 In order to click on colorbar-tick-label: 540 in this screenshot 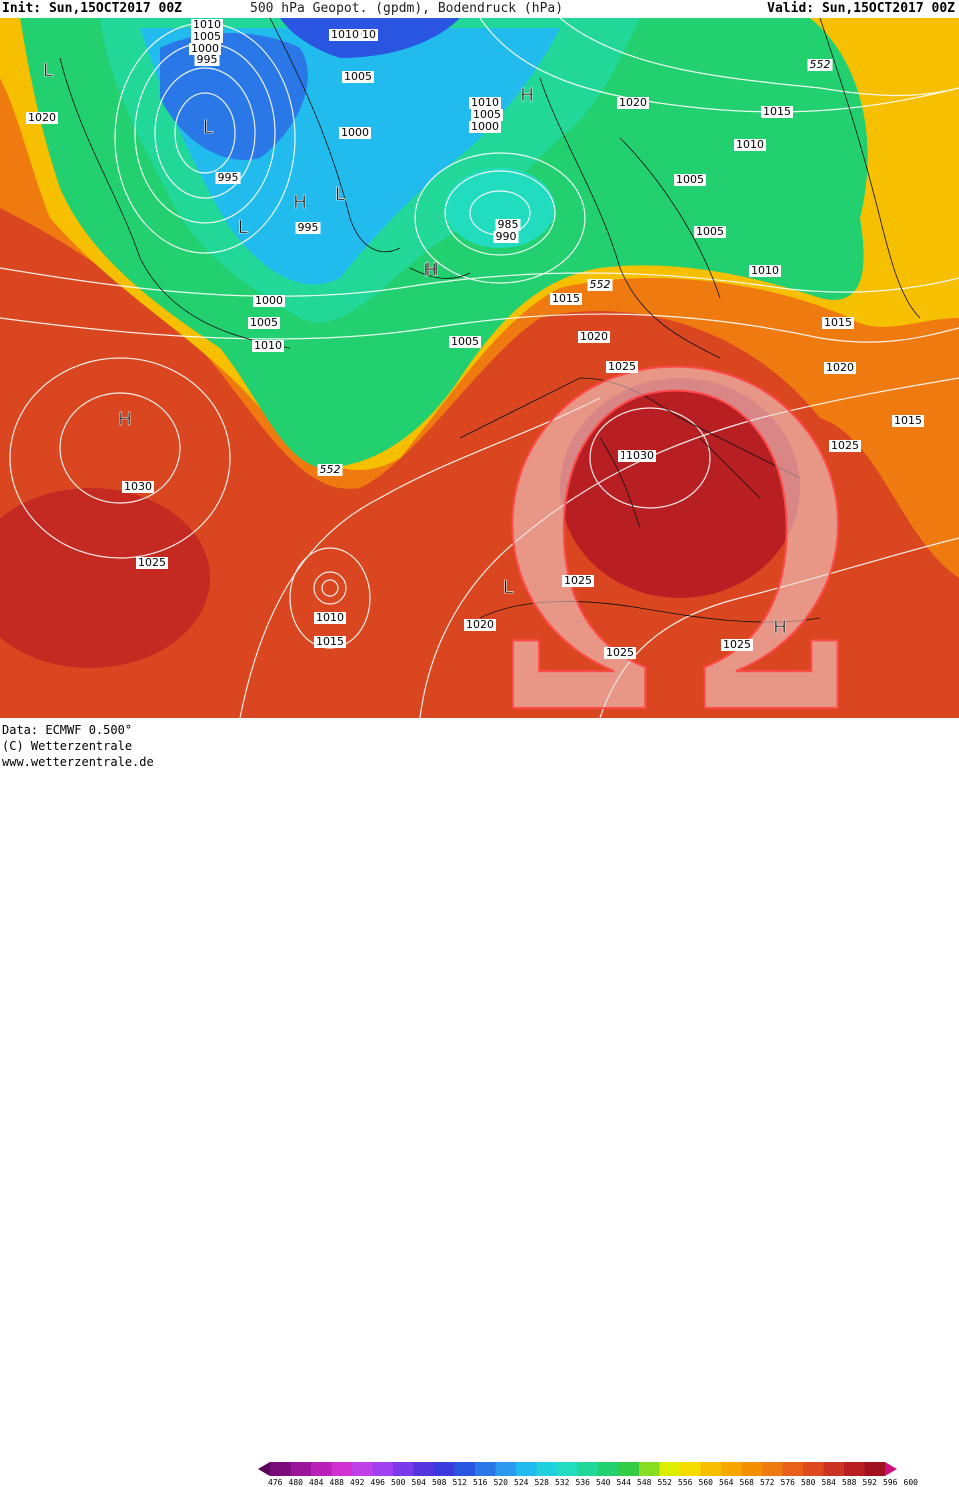, I will do `click(603, 1482)`.